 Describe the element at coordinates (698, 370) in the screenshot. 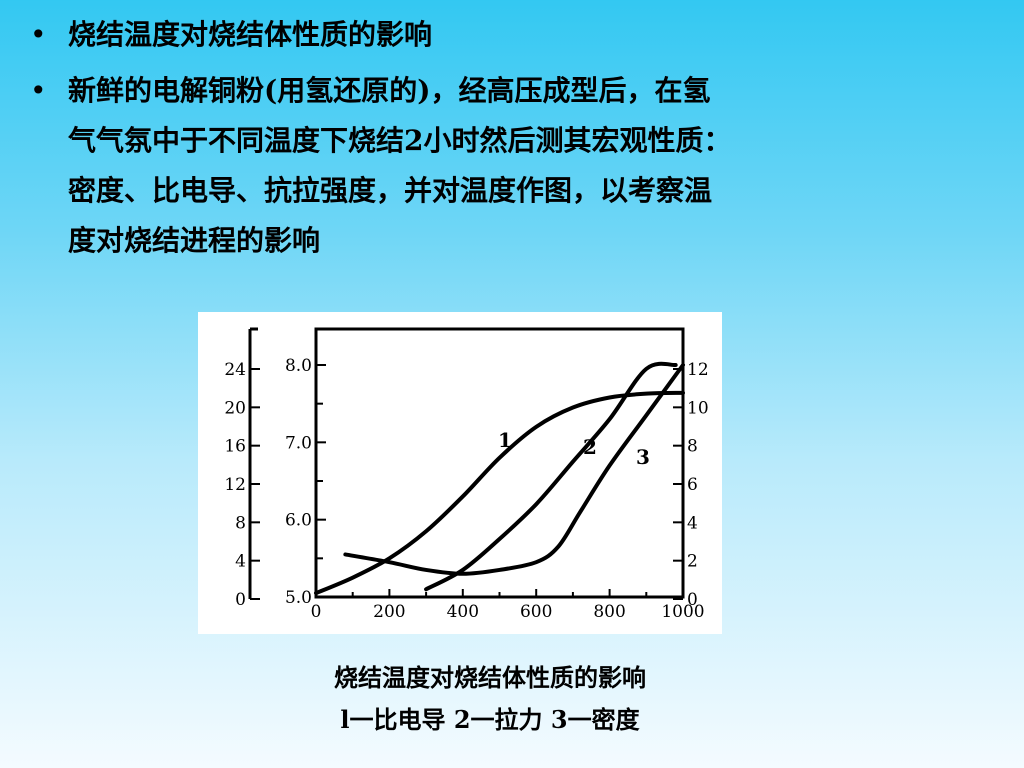

I see `right-tick-label: 12` at that location.